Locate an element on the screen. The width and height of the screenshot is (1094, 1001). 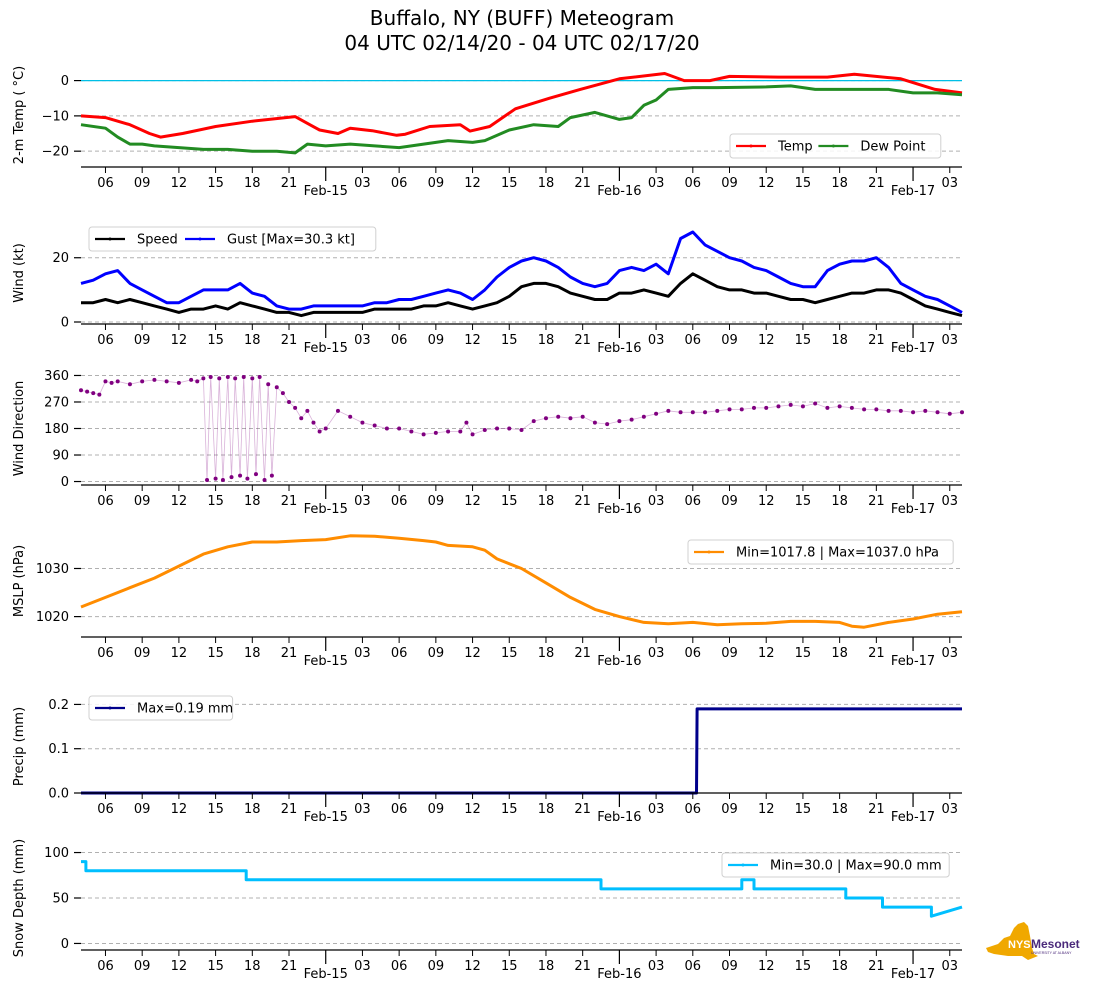
legend-label: Min=1017.8 | Max=1037.0 hPa is located at coordinates (837, 553).